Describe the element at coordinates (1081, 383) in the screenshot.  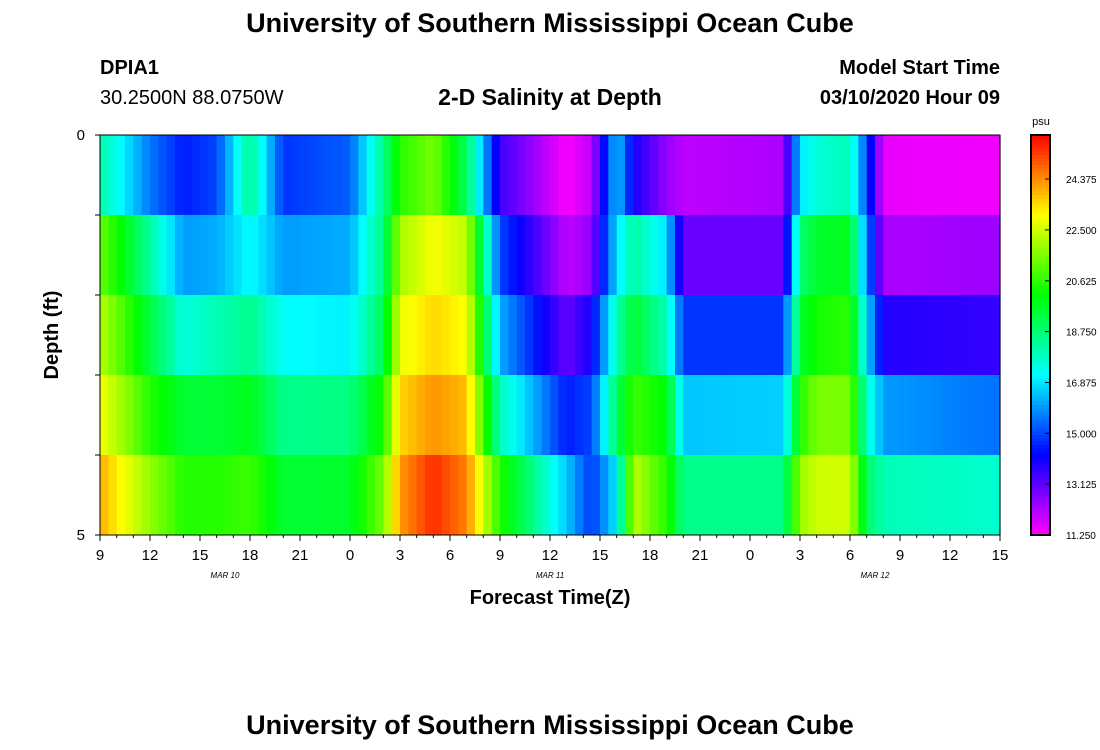
I see `colorbar-tick-label: 16.875` at that location.